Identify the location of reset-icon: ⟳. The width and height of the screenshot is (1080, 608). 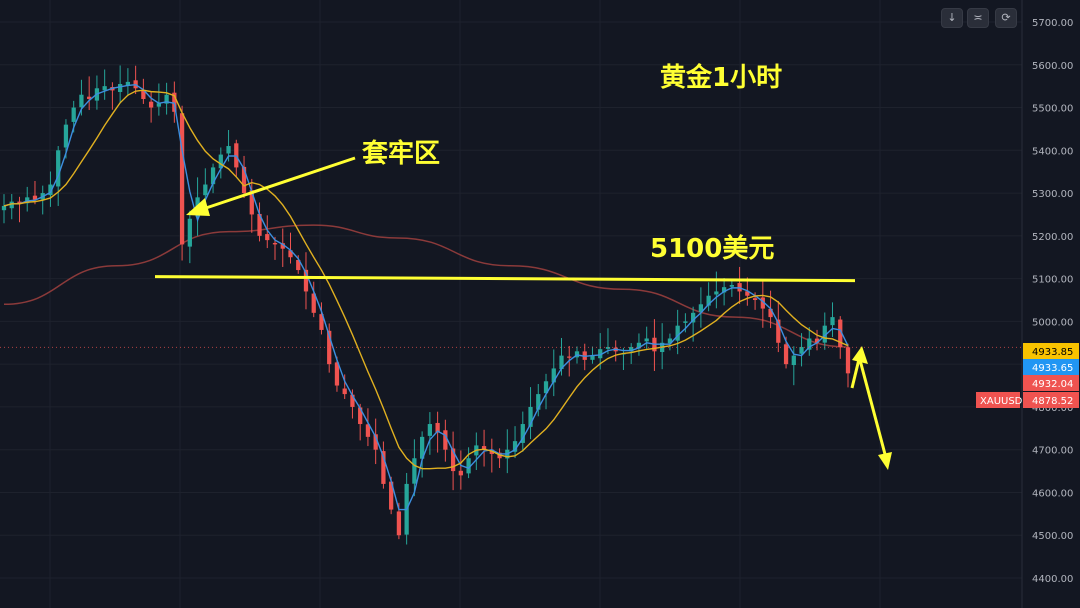
(1006, 17).